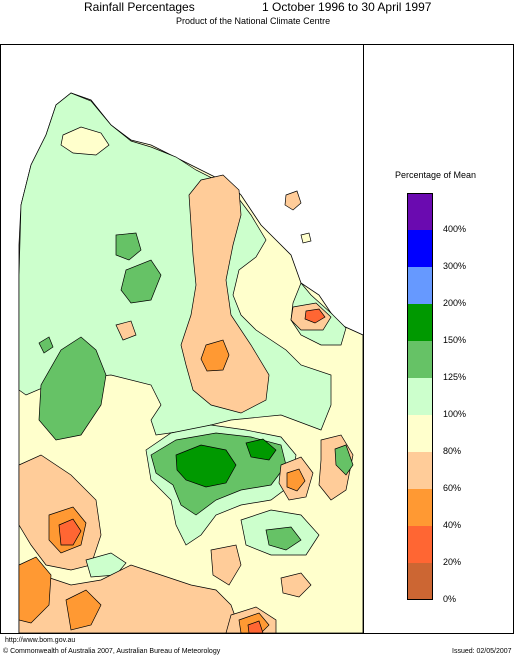  I want to click on legend-label: 100%, so click(455, 414).